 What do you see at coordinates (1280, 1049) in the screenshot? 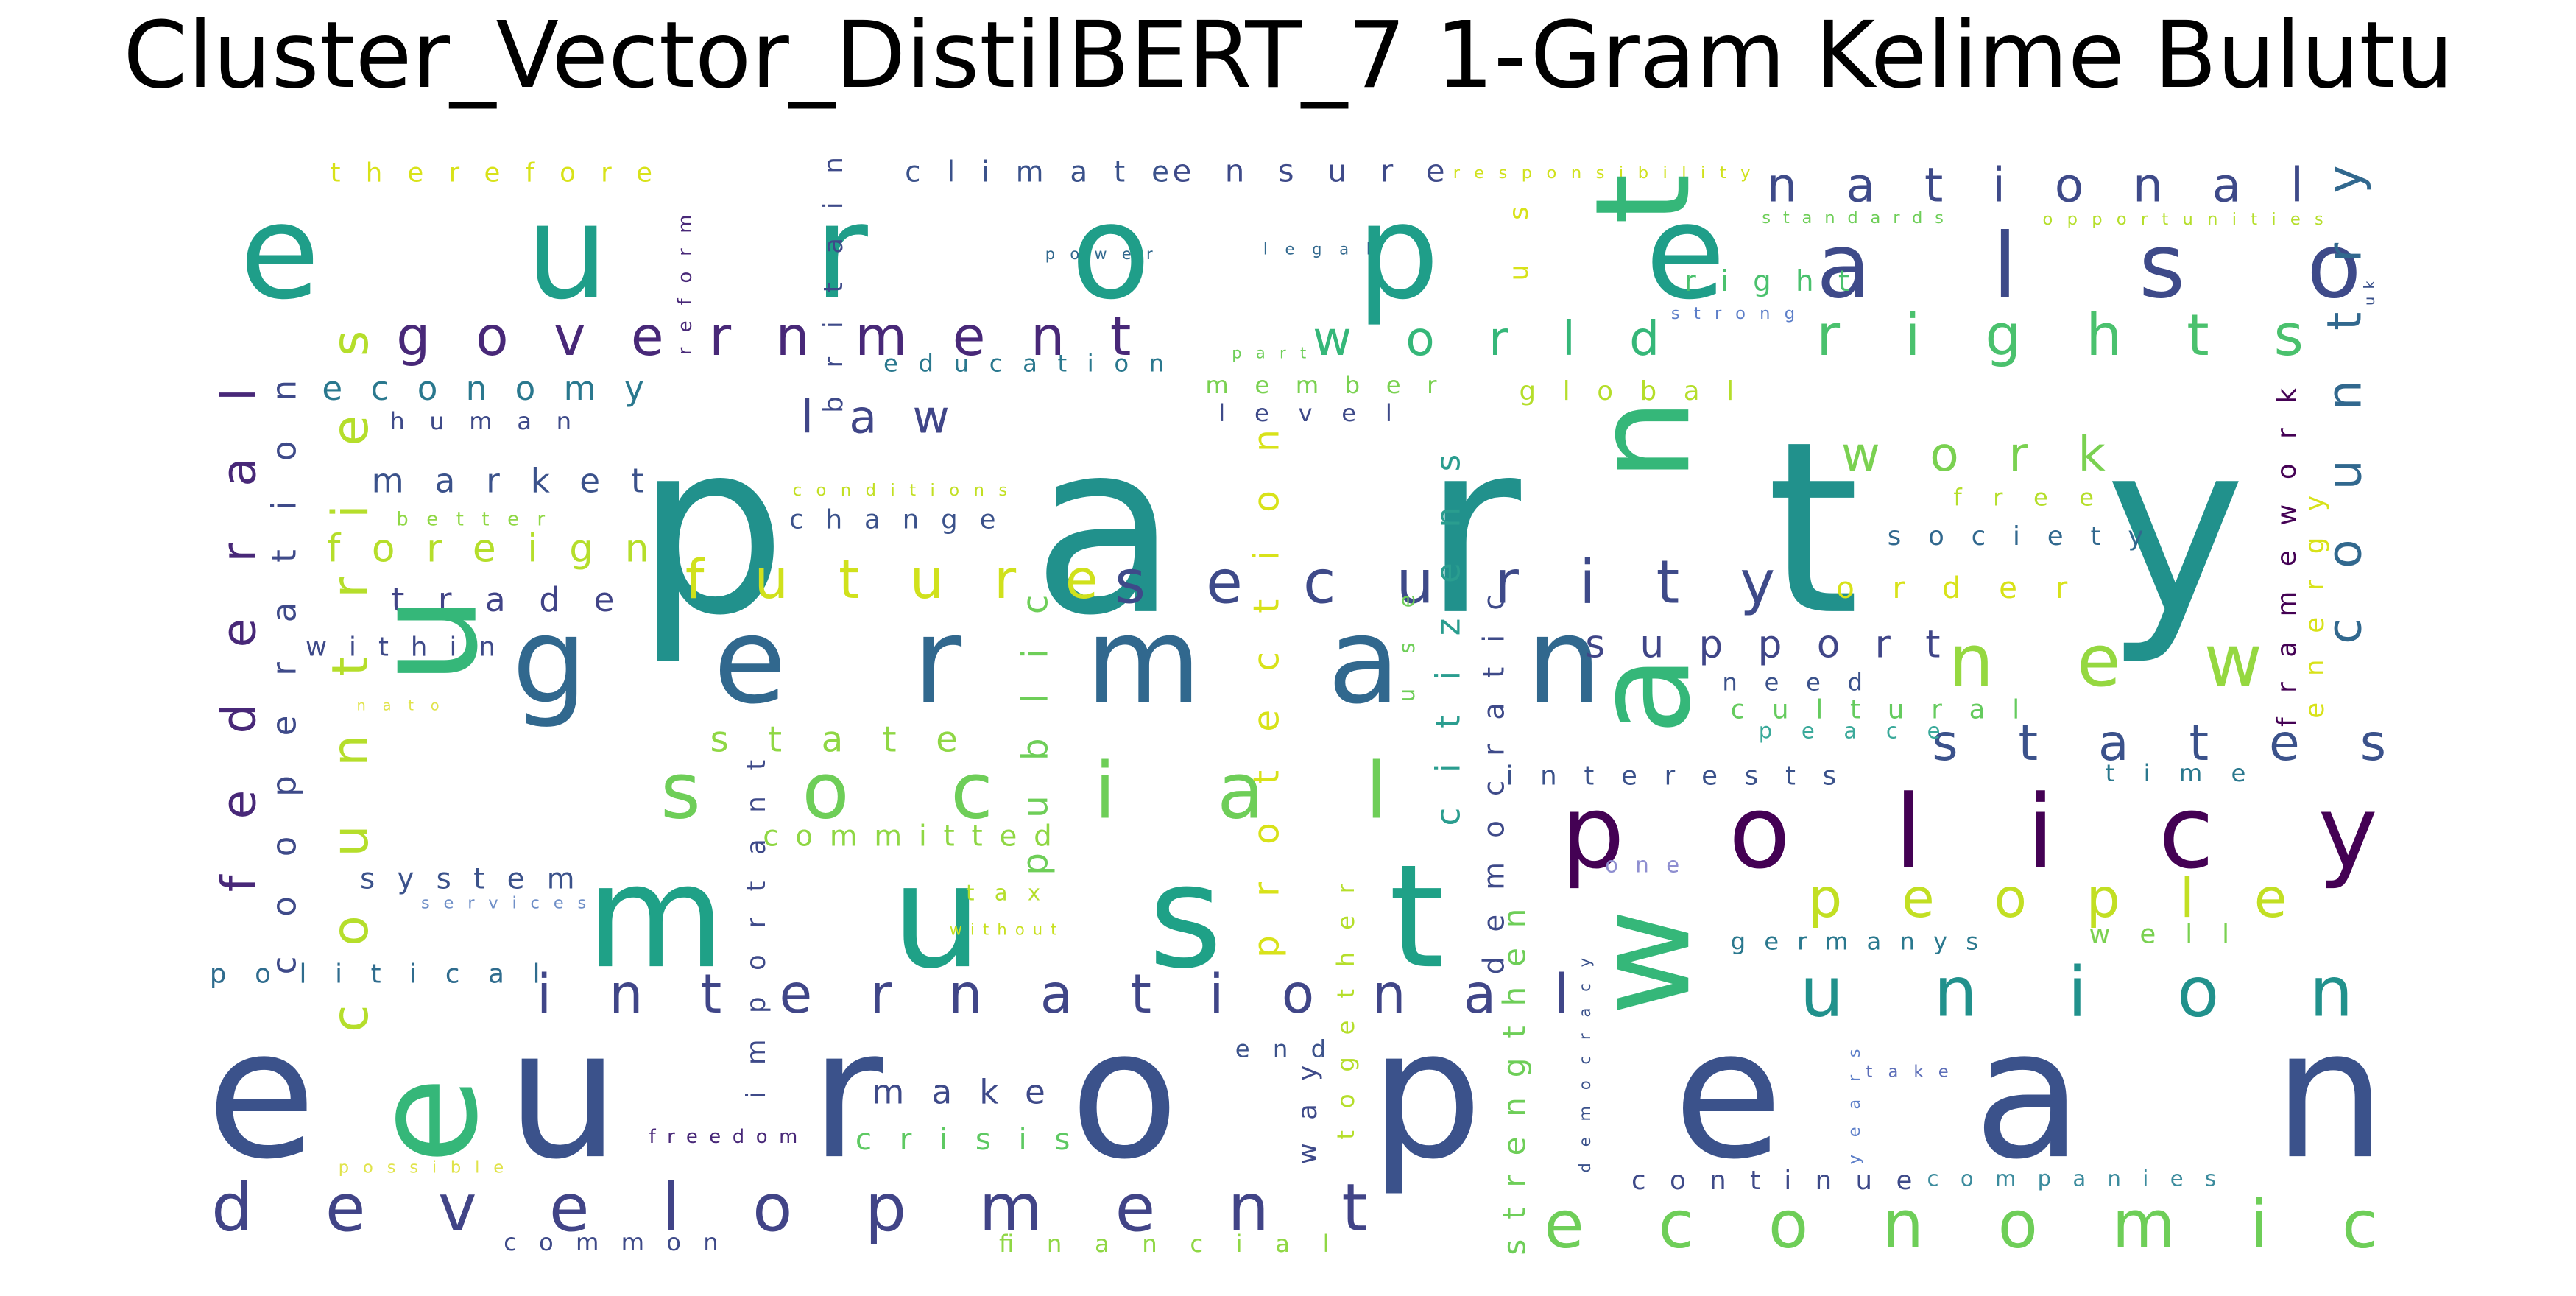
I see `word: end` at bounding box center [1280, 1049].